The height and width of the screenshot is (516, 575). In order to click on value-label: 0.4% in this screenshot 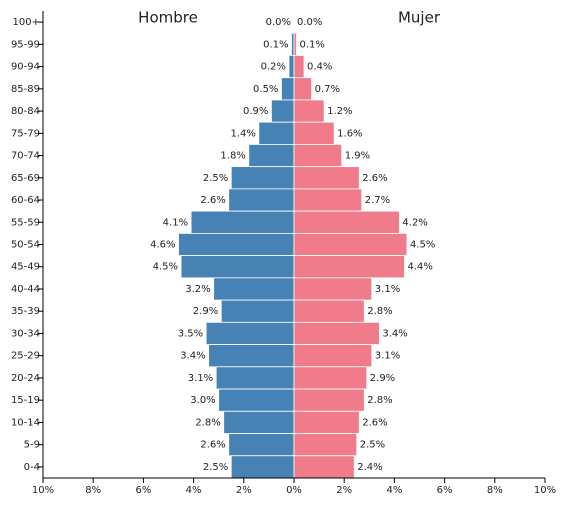, I will do `click(319, 67)`.